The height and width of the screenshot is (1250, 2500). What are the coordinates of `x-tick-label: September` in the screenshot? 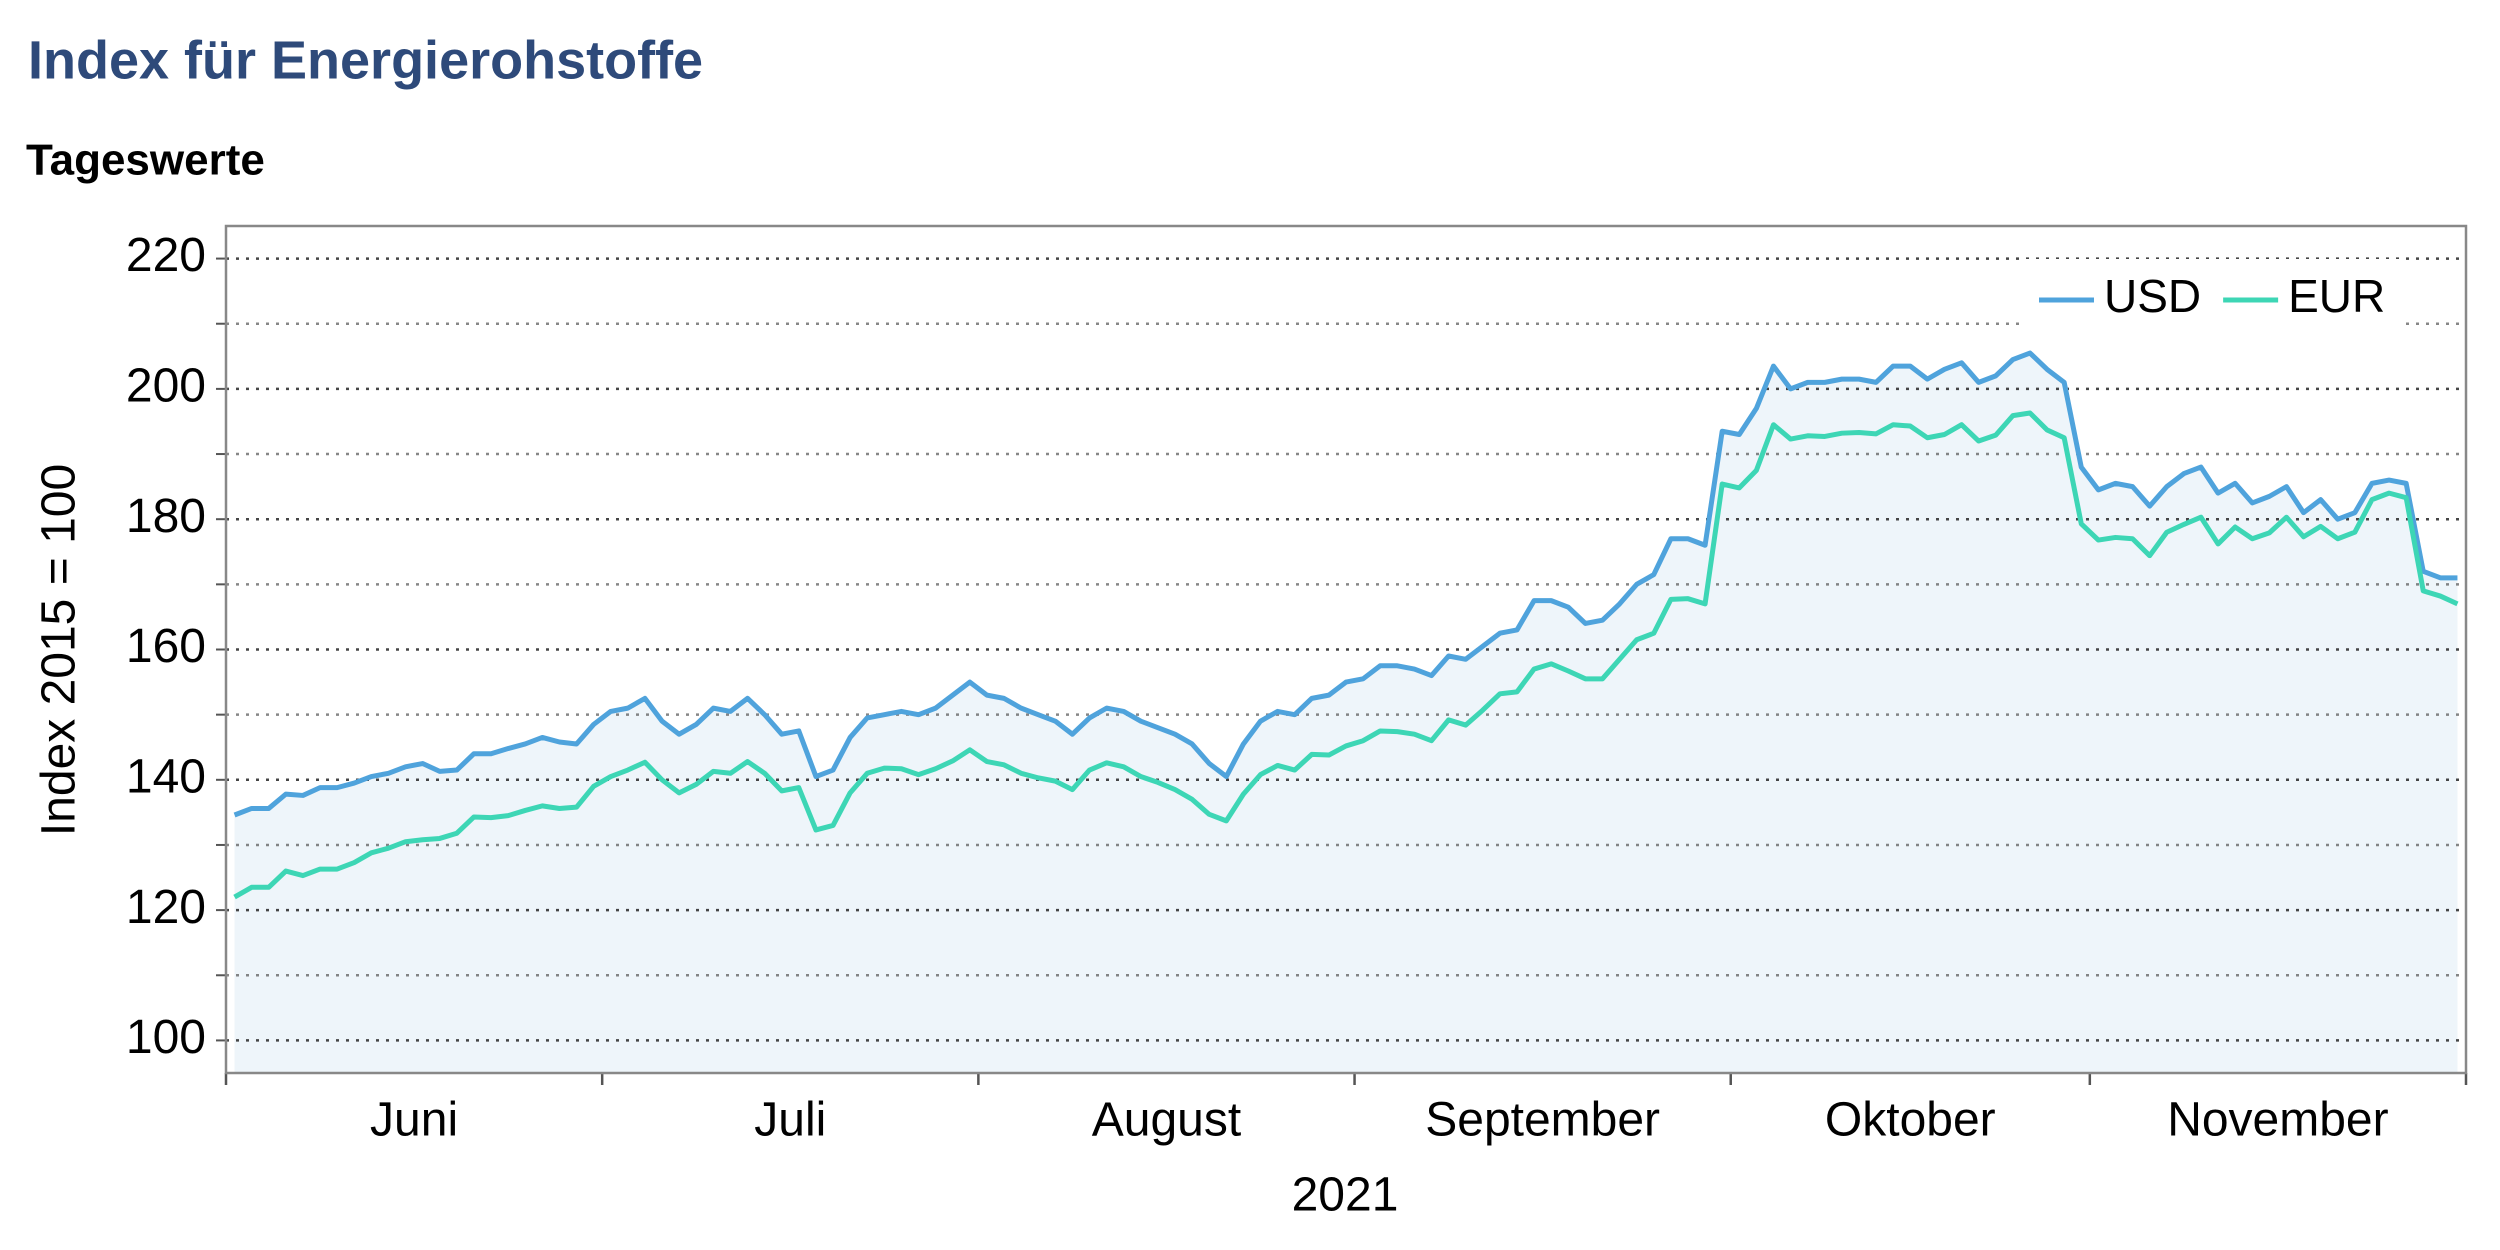 It's located at (1542, 1120).